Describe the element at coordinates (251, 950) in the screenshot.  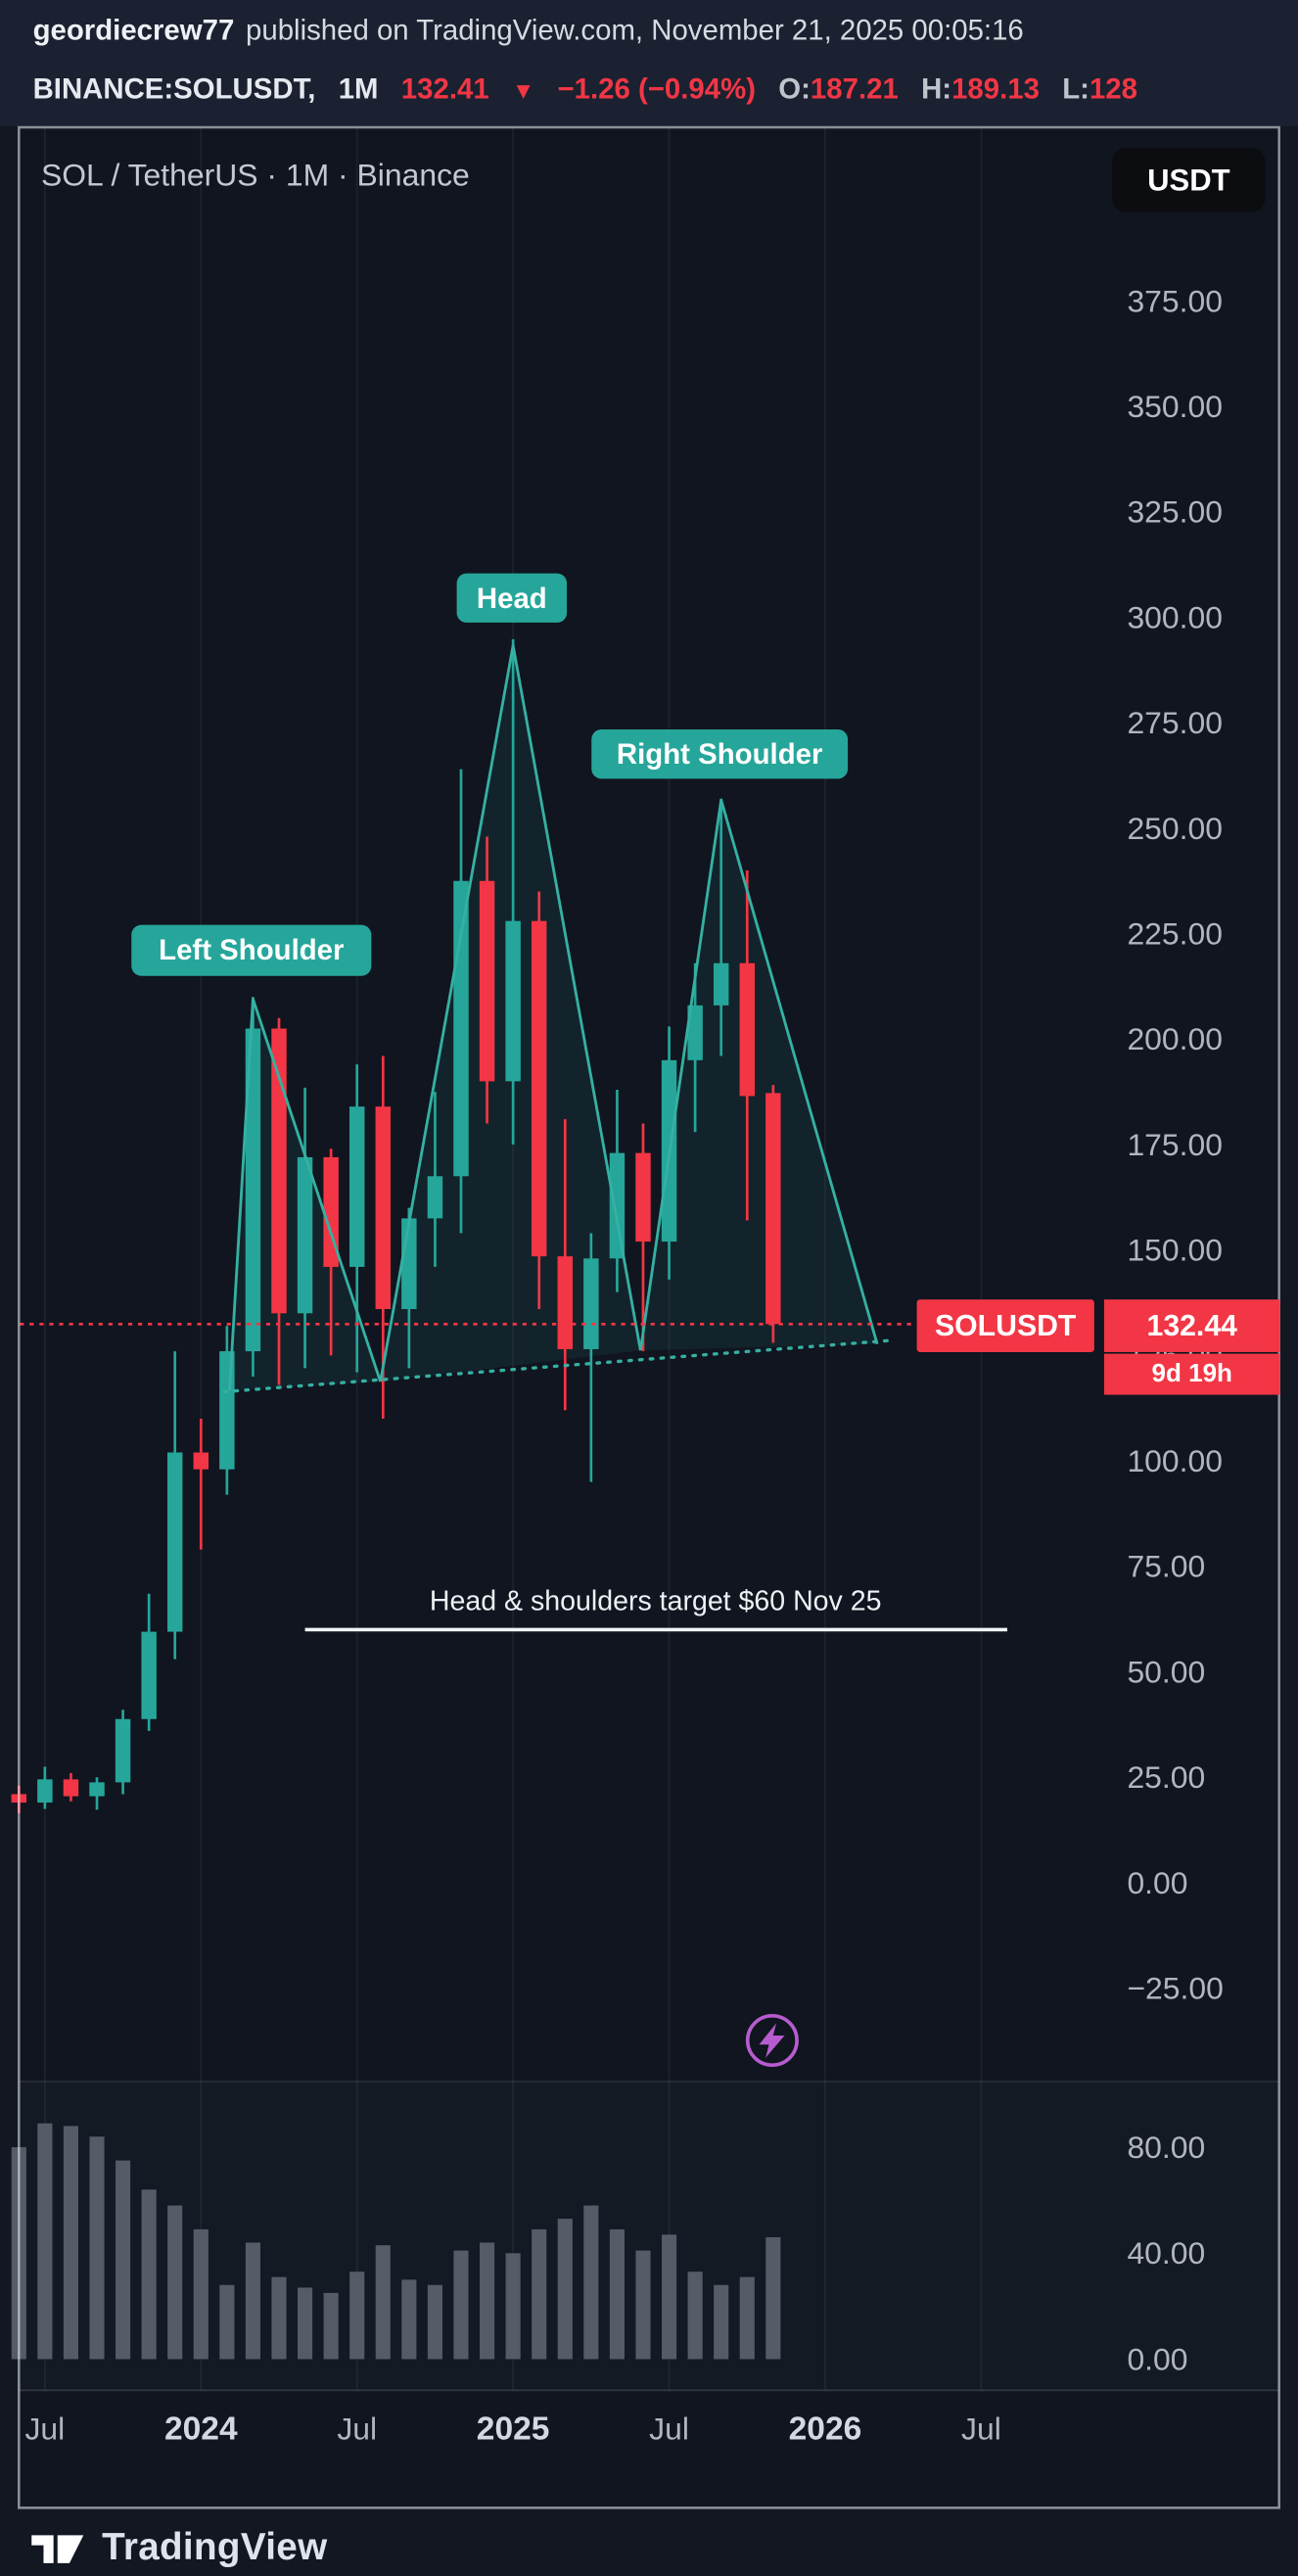
I see `left-shoulder-label: Left Shoulder` at that location.